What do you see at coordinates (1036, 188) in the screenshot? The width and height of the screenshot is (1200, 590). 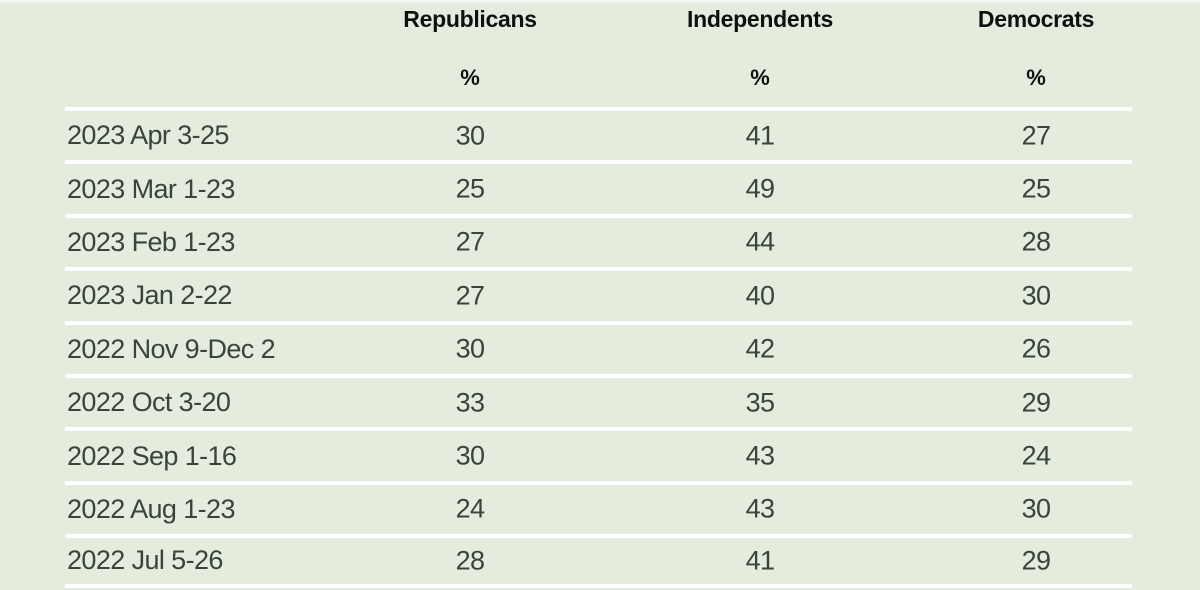 I see `democrats-value: 25` at bounding box center [1036, 188].